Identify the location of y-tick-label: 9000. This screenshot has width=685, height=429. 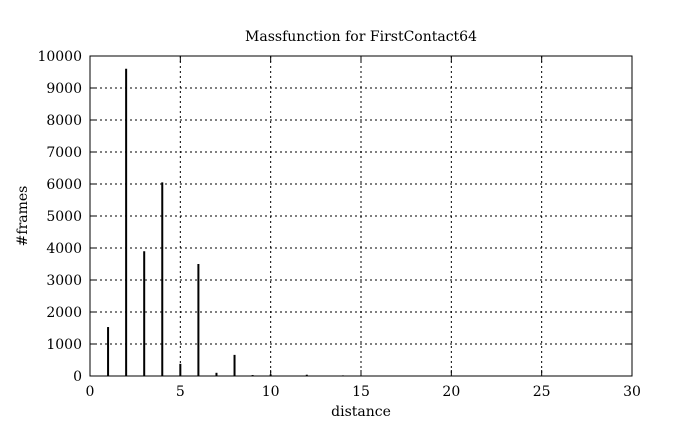
(64, 89).